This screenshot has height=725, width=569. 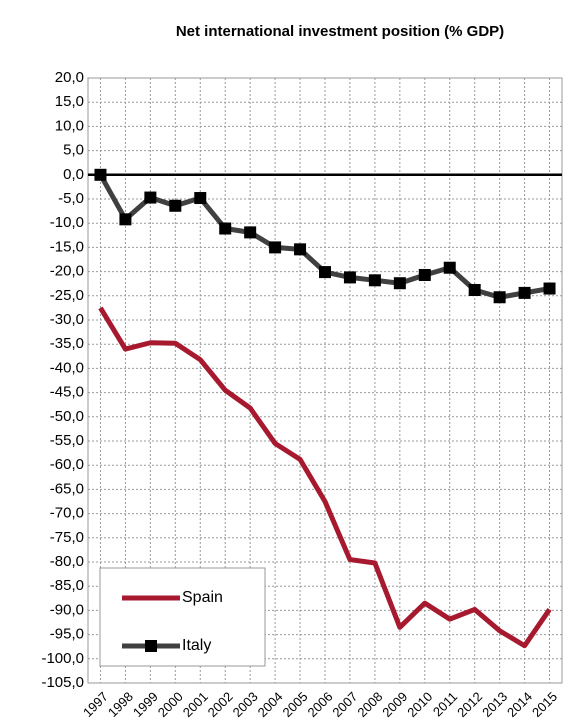 What do you see at coordinates (344, 704) in the screenshot?
I see `x-tick-label: 2007` at bounding box center [344, 704].